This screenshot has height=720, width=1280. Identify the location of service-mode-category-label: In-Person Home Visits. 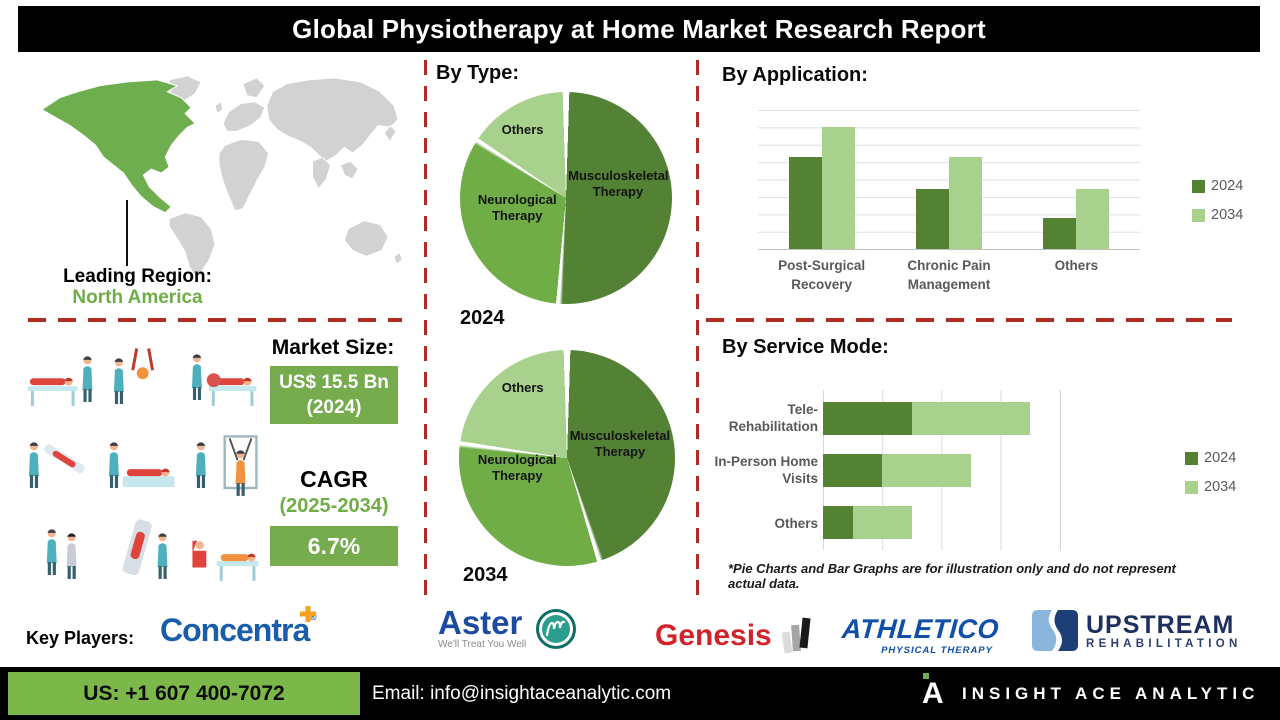
(766, 470).